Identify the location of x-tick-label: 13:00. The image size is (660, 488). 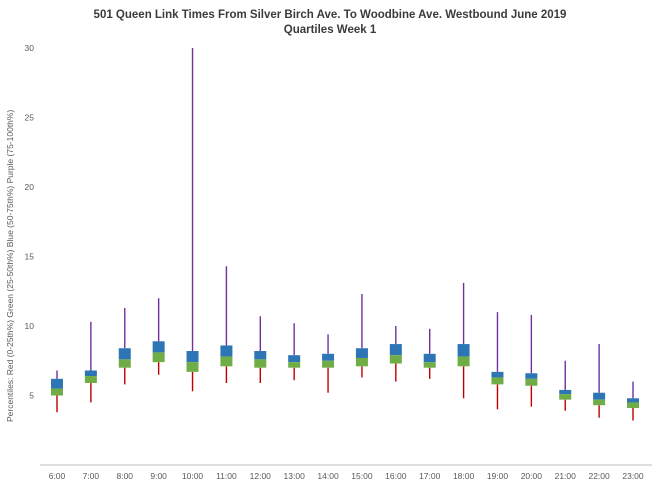
(295, 476).